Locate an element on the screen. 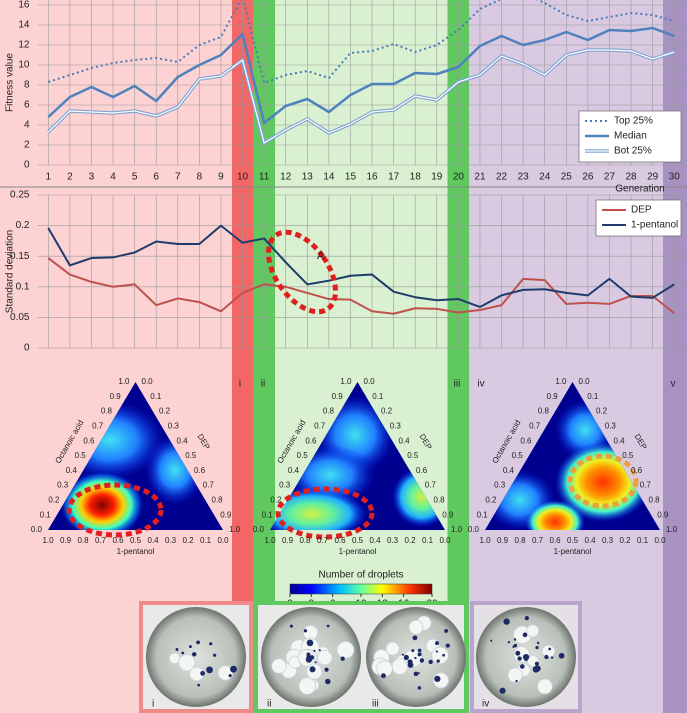 The width and height of the screenshot is (687, 713). y-tick-label: 0.05 is located at coordinates (20, 317).